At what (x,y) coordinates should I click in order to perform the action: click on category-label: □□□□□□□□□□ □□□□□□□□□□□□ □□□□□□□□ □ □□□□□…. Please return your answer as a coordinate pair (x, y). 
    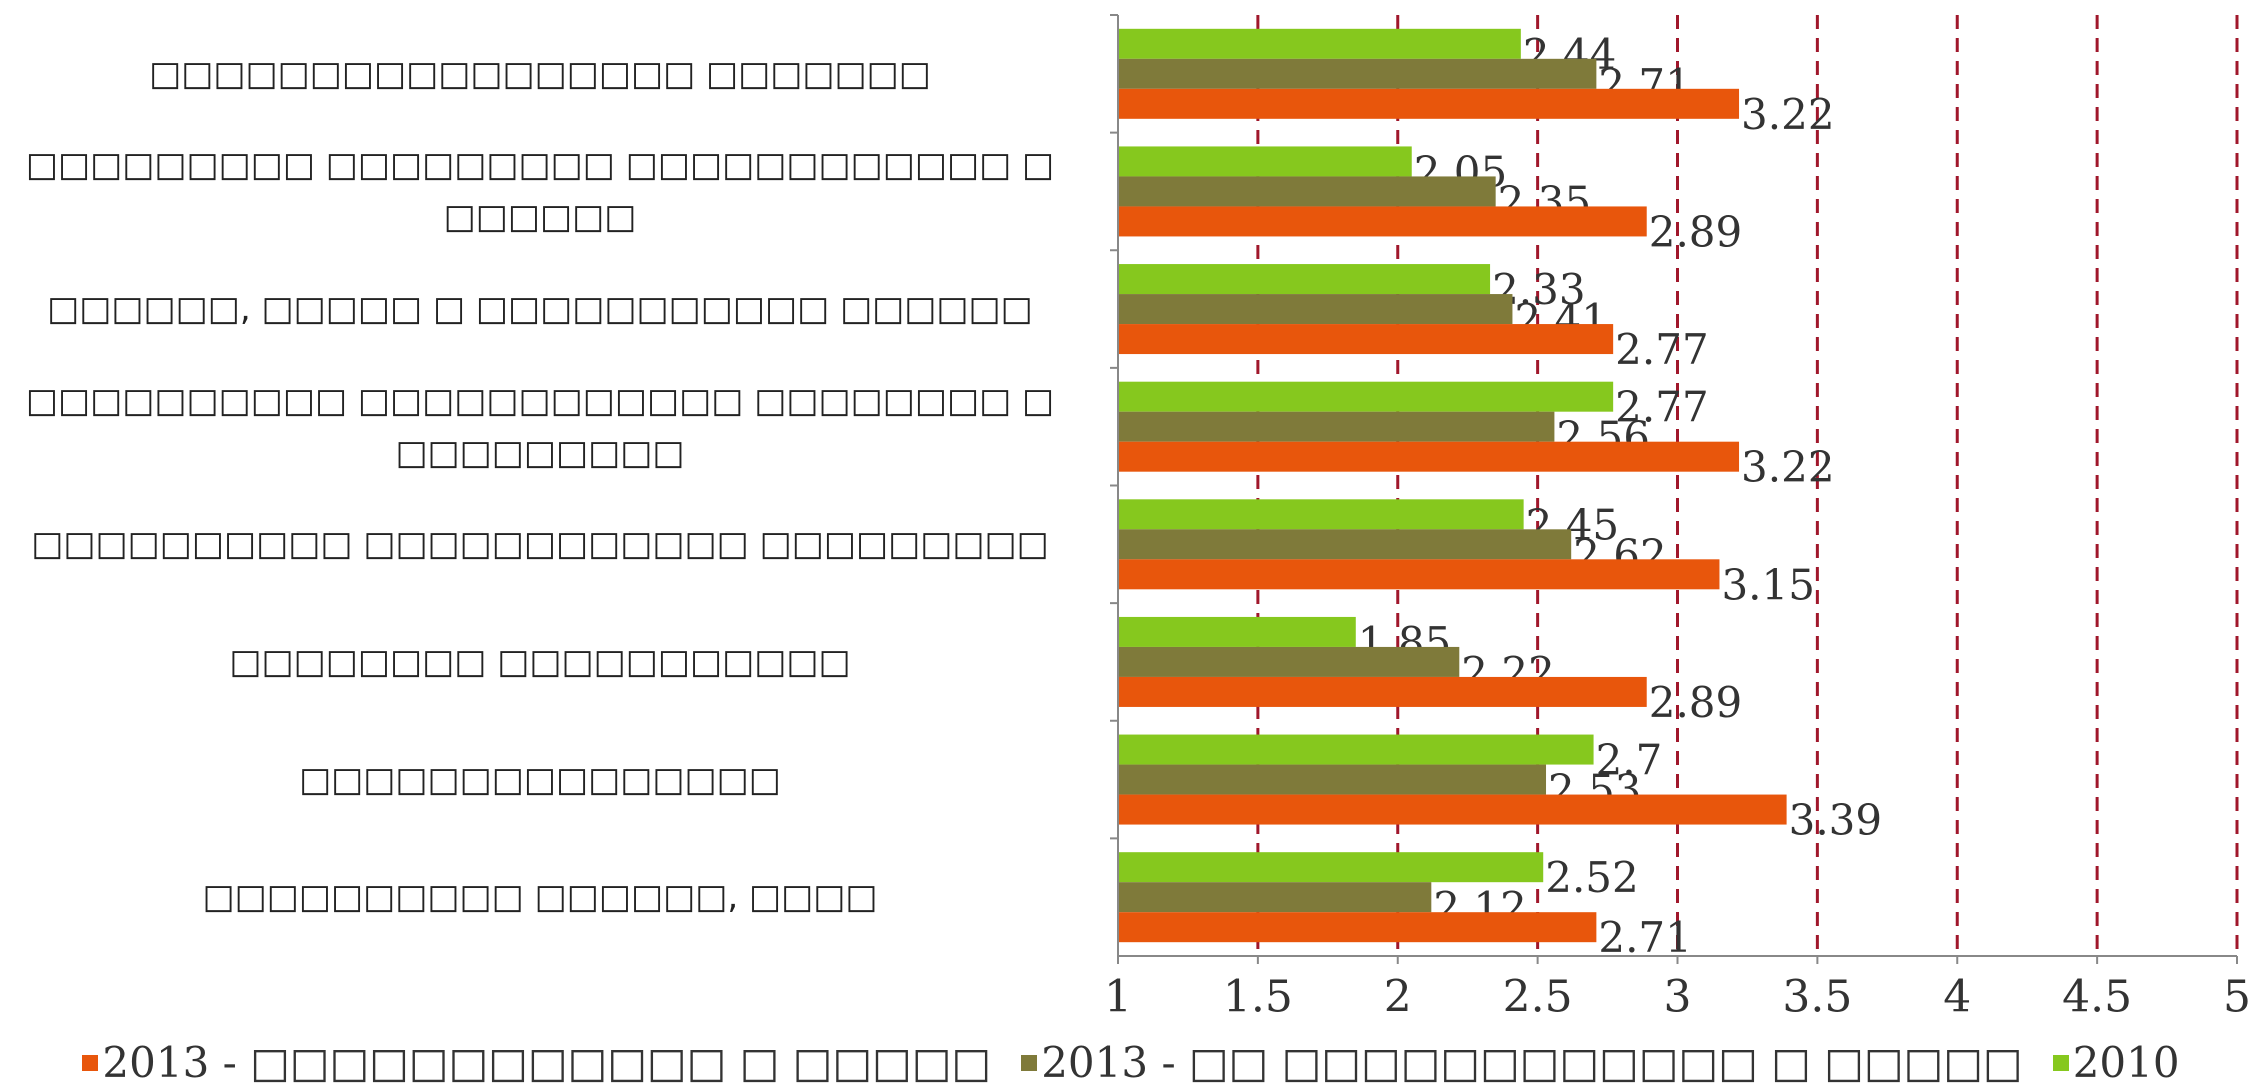
    Looking at the image, I should click on (540, 426).